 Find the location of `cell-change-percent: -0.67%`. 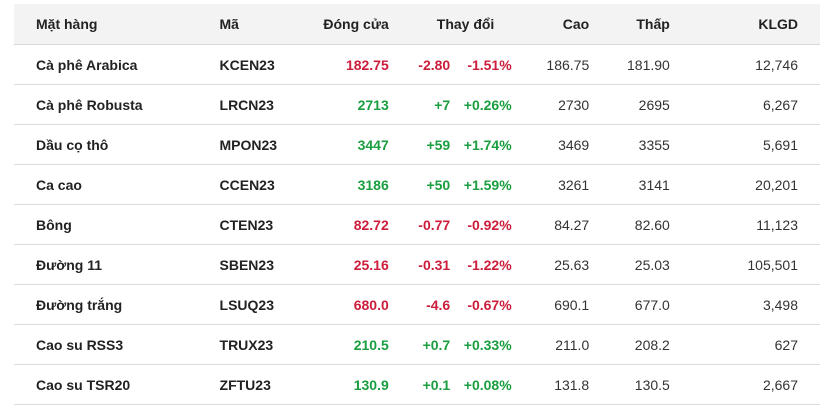

cell-change-percent: -0.67% is located at coordinates (481, 304).